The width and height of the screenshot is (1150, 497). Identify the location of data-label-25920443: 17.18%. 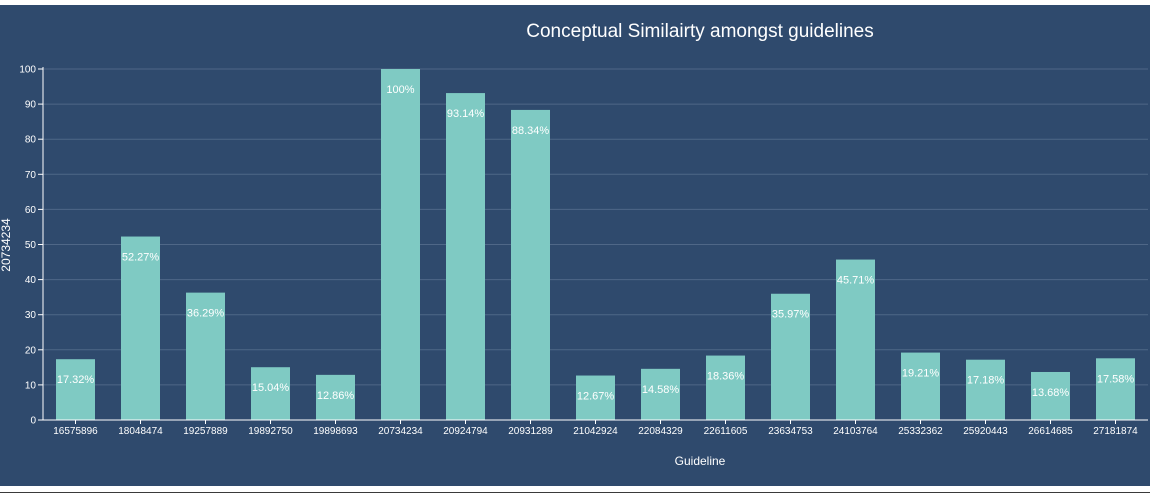
(986, 381).